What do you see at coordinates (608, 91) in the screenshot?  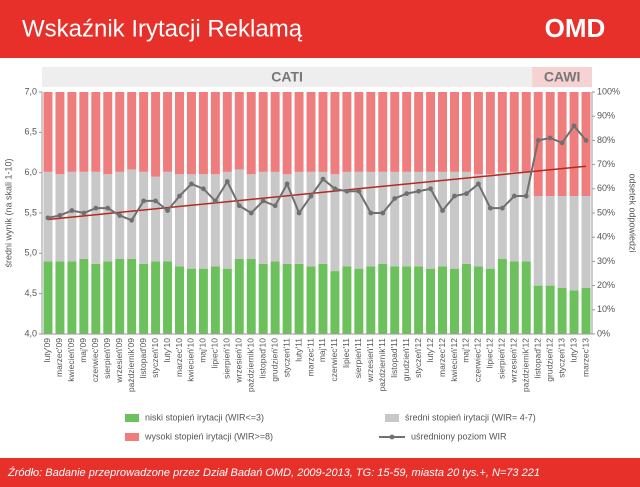 I see `y2-tick-label: 100%` at bounding box center [608, 91].